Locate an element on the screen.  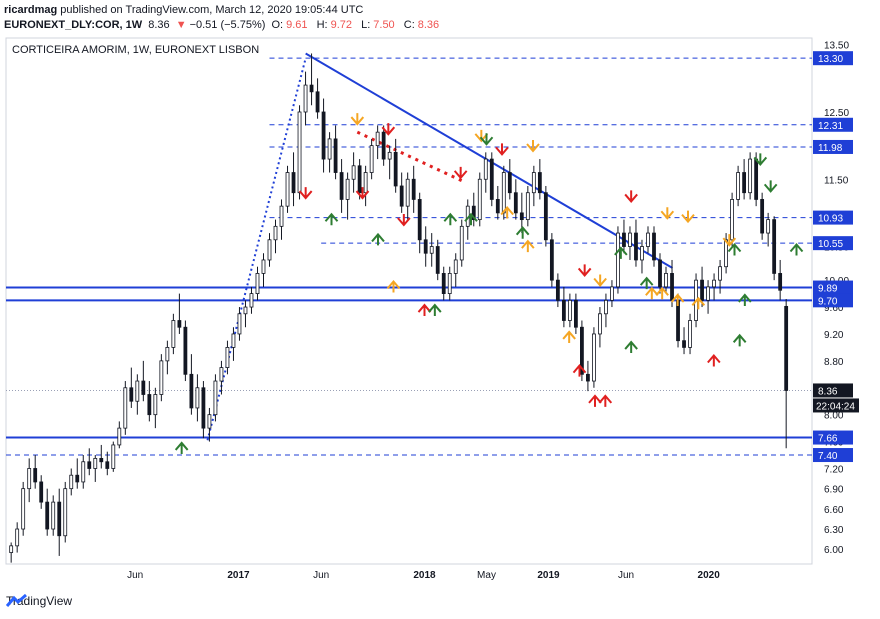
close-value: 8.36 is located at coordinates (428, 25).